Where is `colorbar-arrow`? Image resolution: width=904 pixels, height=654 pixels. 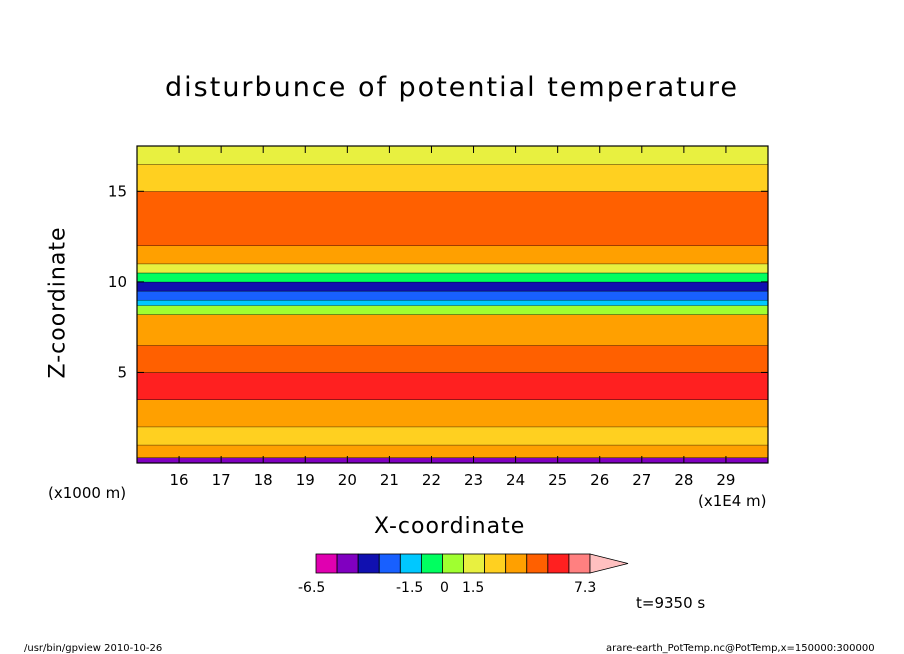
colorbar-arrow is located at coordinates (609, 563).